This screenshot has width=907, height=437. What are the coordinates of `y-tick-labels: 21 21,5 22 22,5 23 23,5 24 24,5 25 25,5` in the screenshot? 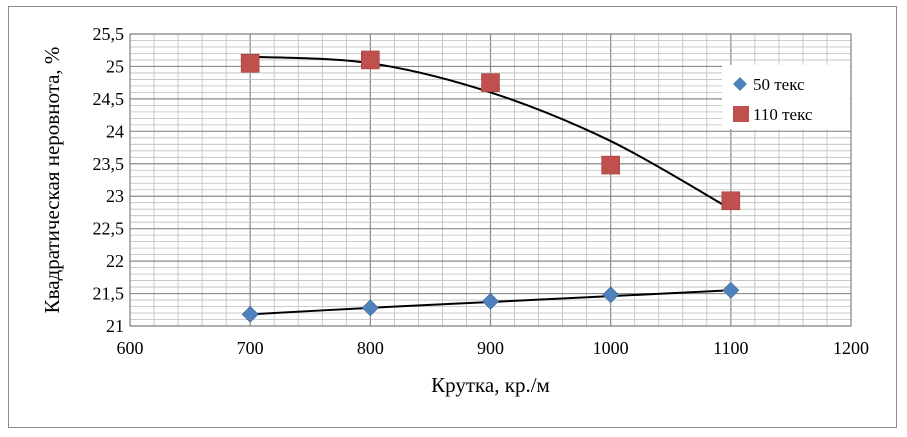 It's located at (109, 180).